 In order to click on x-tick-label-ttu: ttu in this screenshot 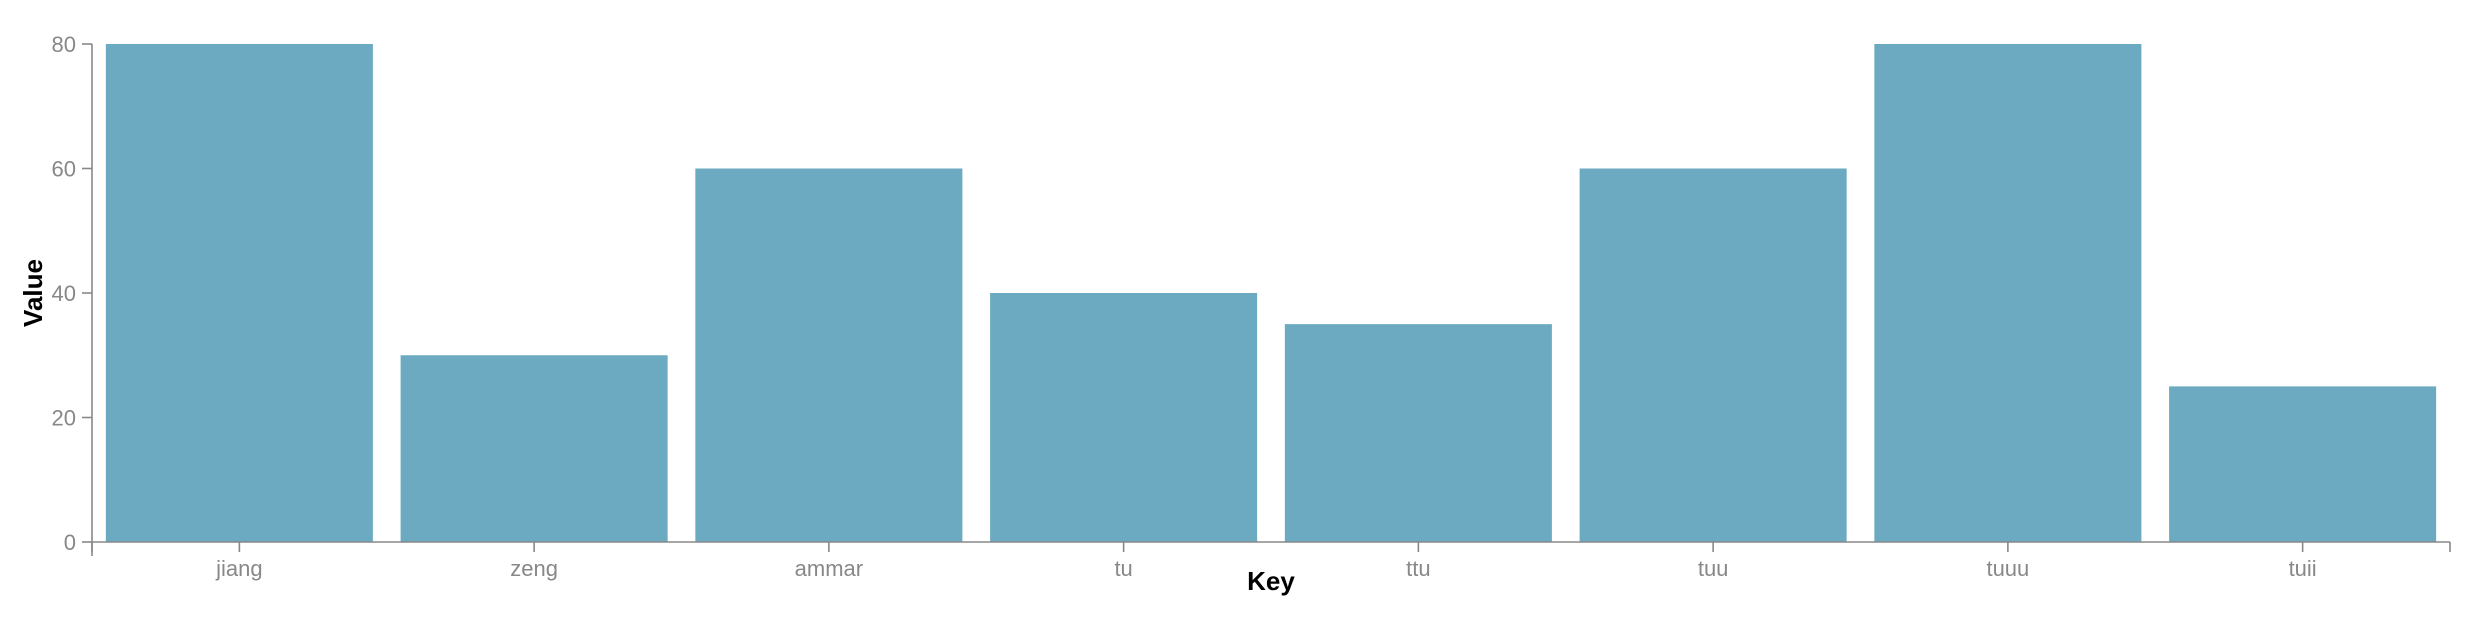, I will do `click(1418, 568)`.